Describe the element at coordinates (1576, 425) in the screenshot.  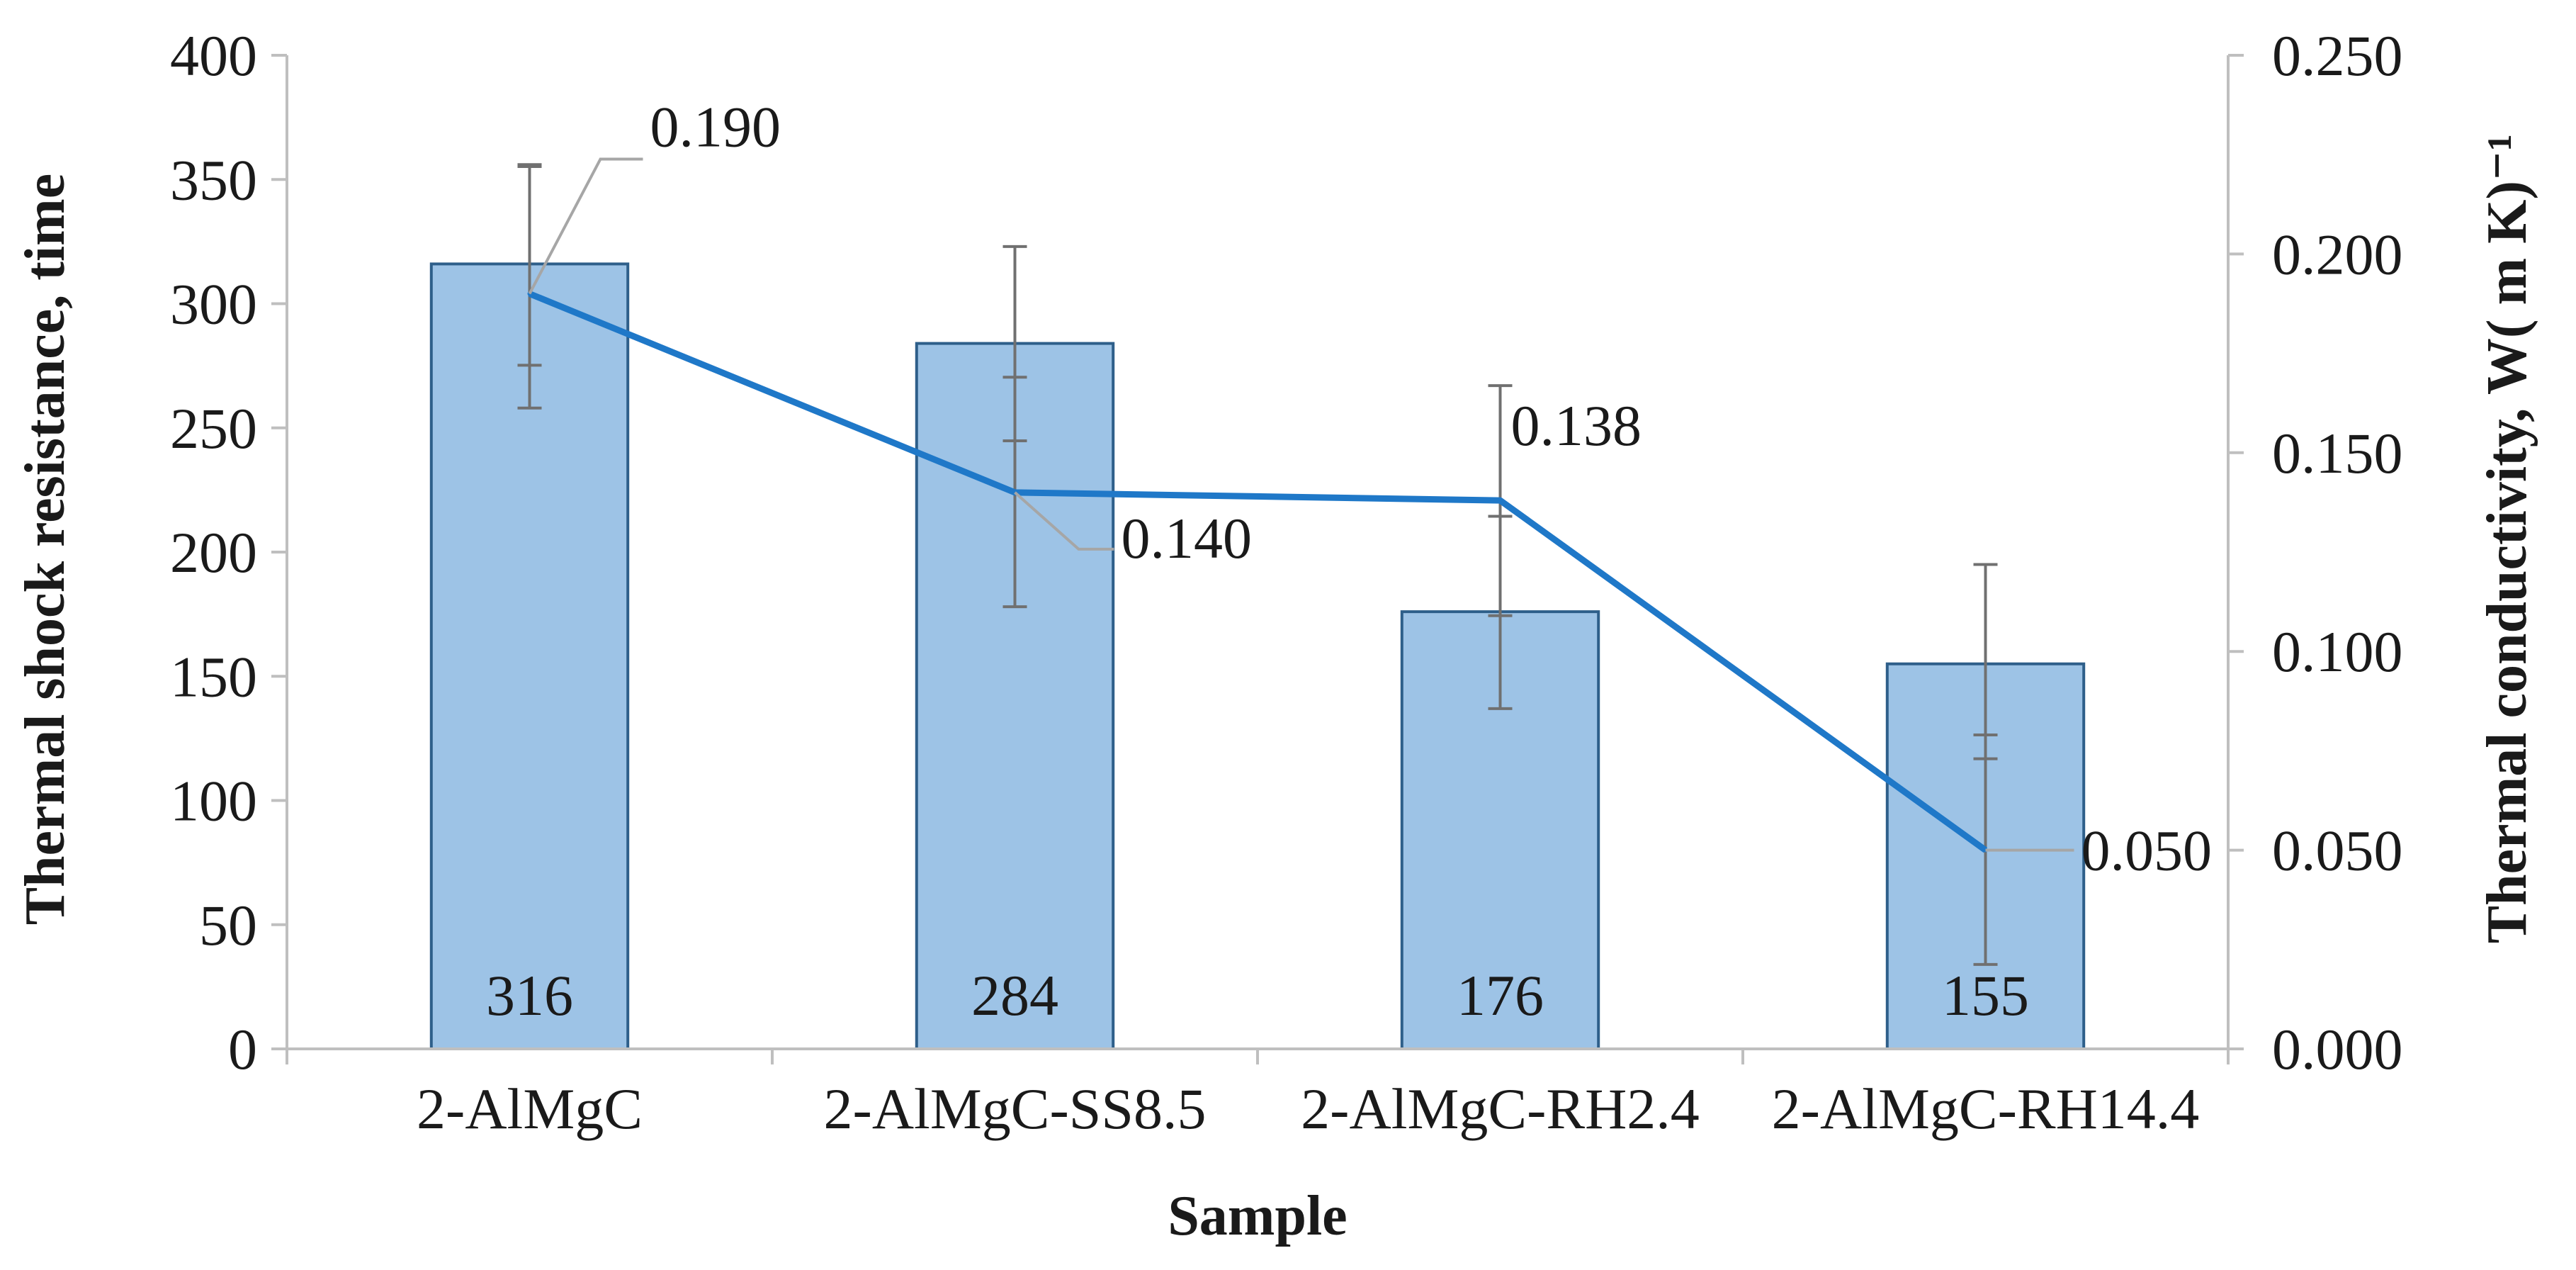
I see `line-value-label: 0.138` at that location.